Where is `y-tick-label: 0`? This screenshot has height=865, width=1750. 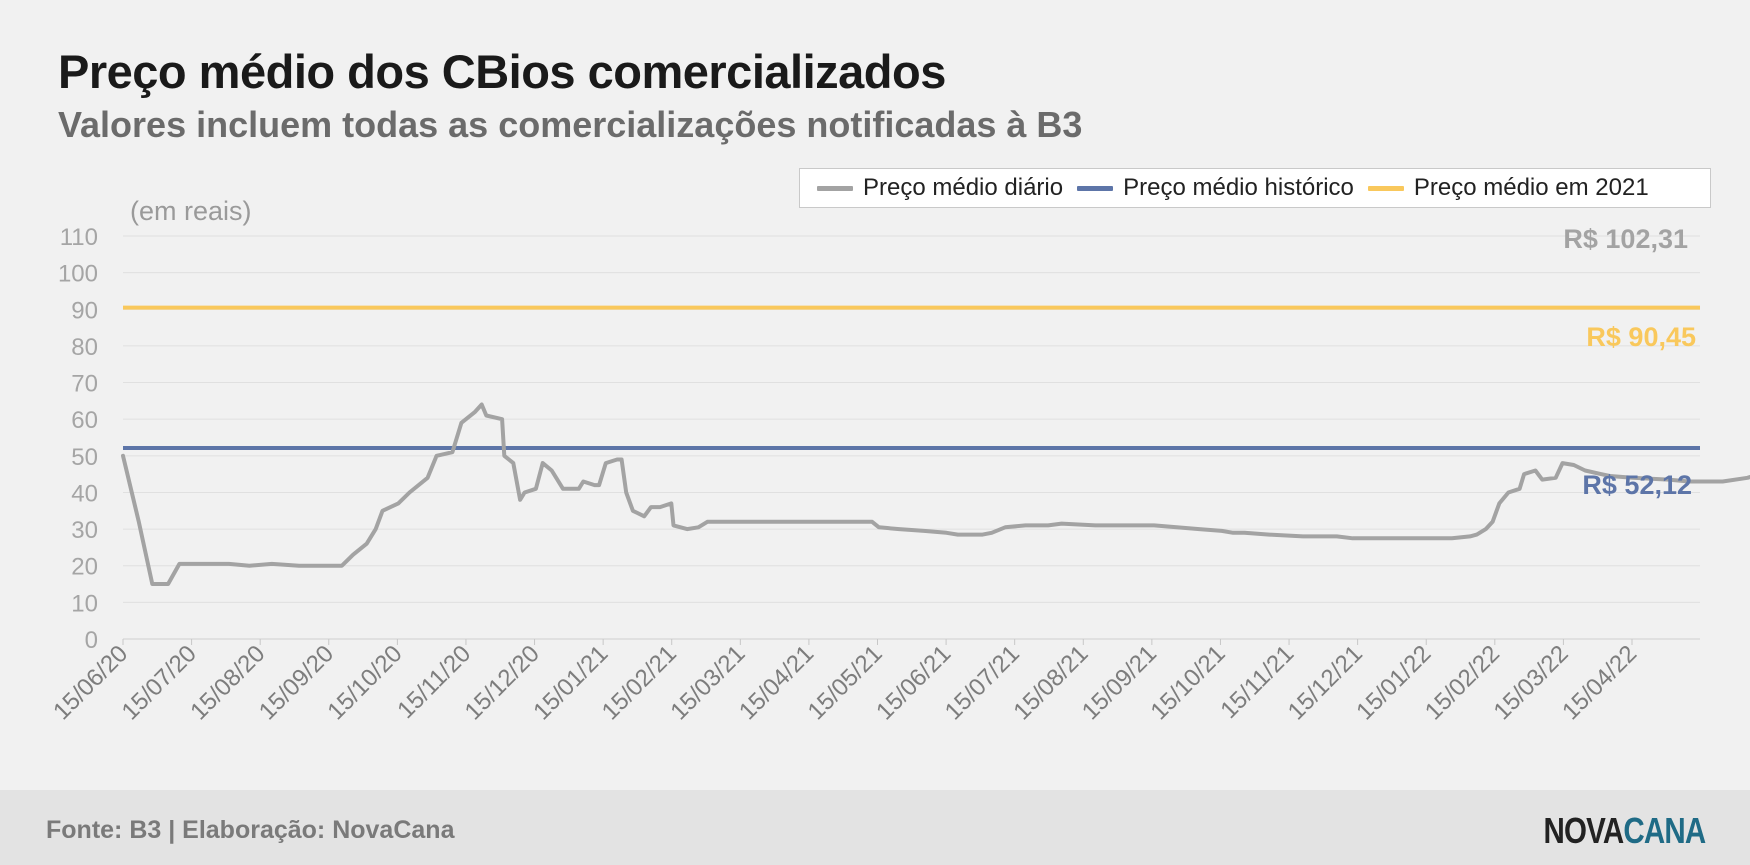
y-tick-label: 0 is located at coordinates (91, 640).